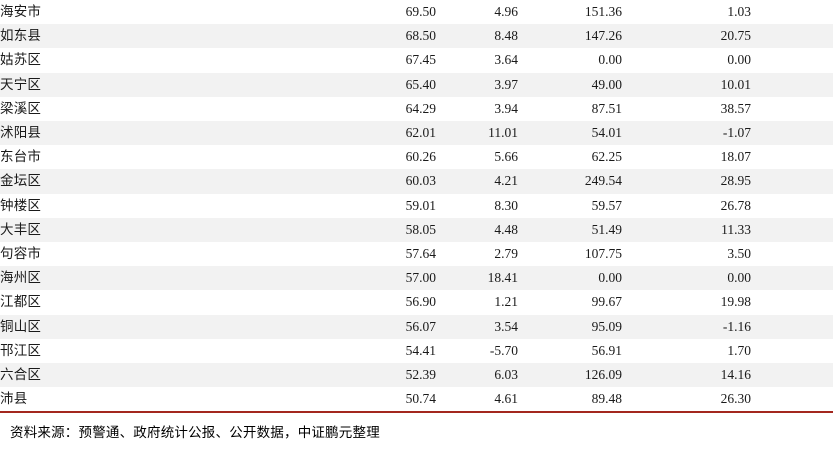  I want to click on metric-cell: 56.07, so click(420, 326).